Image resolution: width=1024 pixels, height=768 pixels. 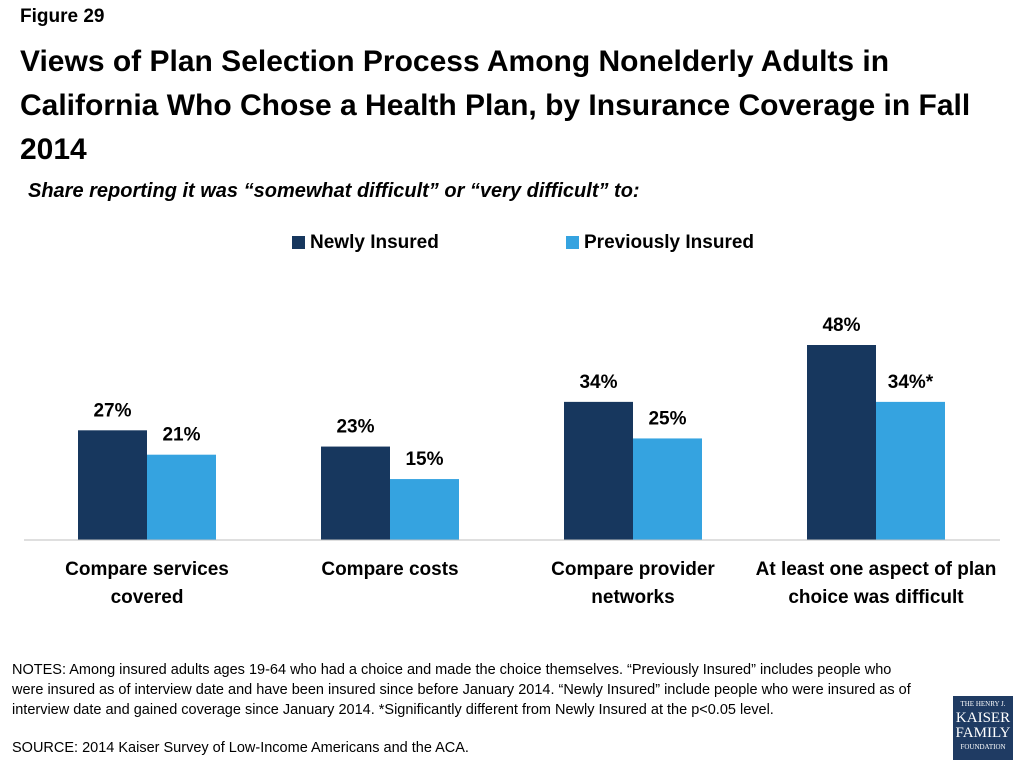 What do you see at coordinates (983, 704) in the screenshot?
I see `logo-text: THE HENRY J.` at bounding box center [983, 704].